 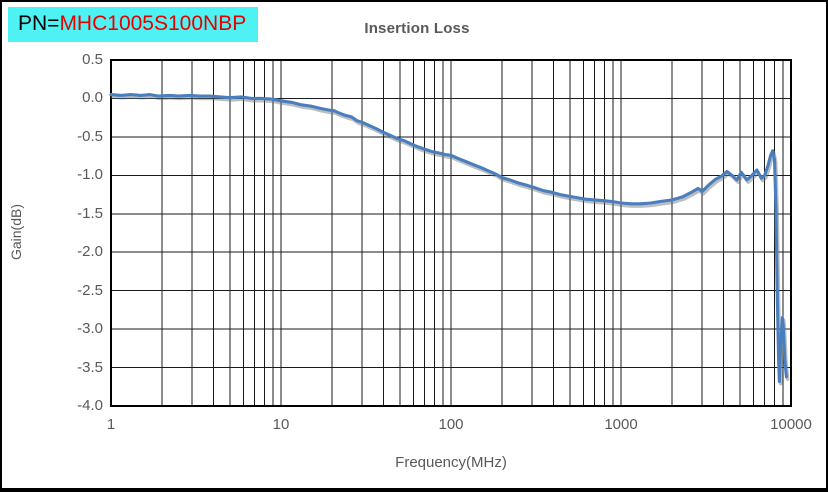 I want to click on x-tick-label: 1, so click(x=111, y=424).